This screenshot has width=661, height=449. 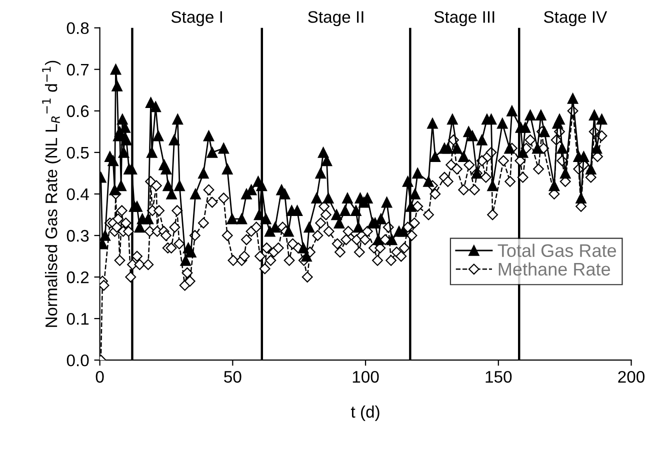 I want to click on y-tick-label: 0.4, so click(x=77, y=194).